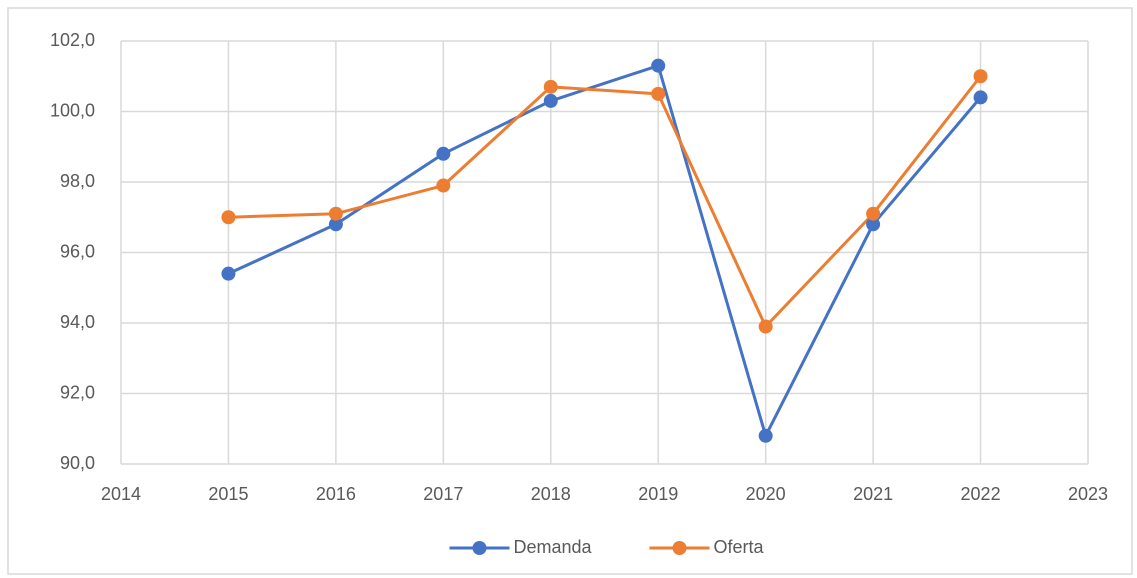  I want to click on y-tick-label: 90,0, so click(77, 463).